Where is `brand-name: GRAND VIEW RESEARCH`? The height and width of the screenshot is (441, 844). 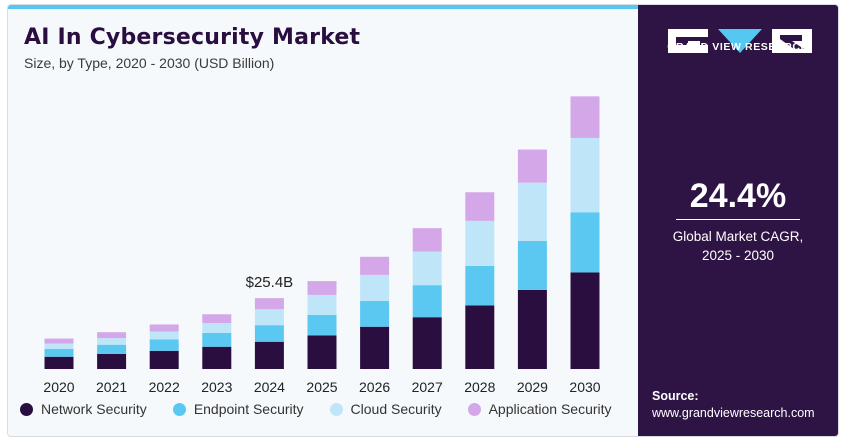 brand-name: GRAND VIEW RESEARCH is located at coordinates (738, 47).